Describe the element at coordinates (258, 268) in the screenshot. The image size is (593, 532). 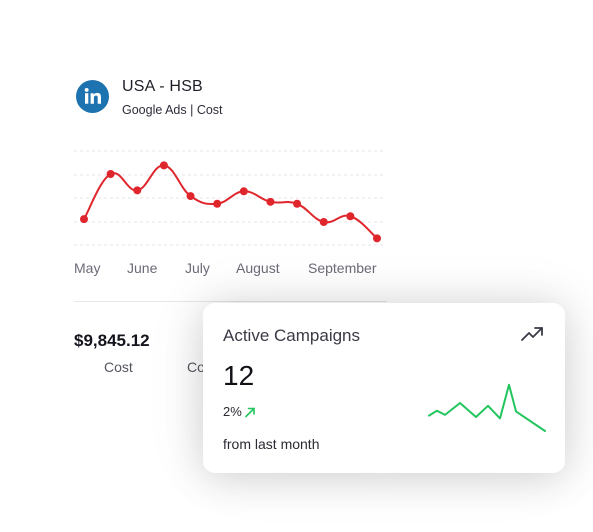
I see `x-tick-label: August` at that location.